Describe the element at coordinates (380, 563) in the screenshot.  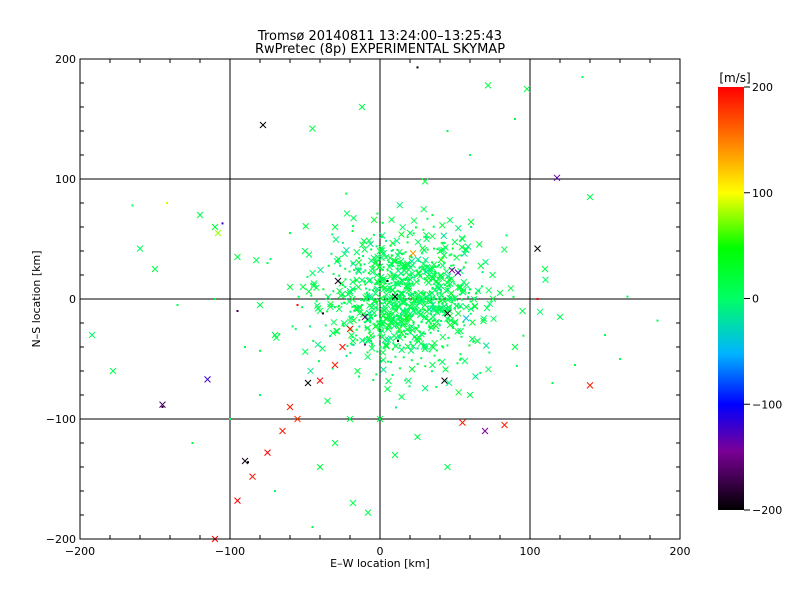
I see `x-axis-label: E–W location [km]` at that location.